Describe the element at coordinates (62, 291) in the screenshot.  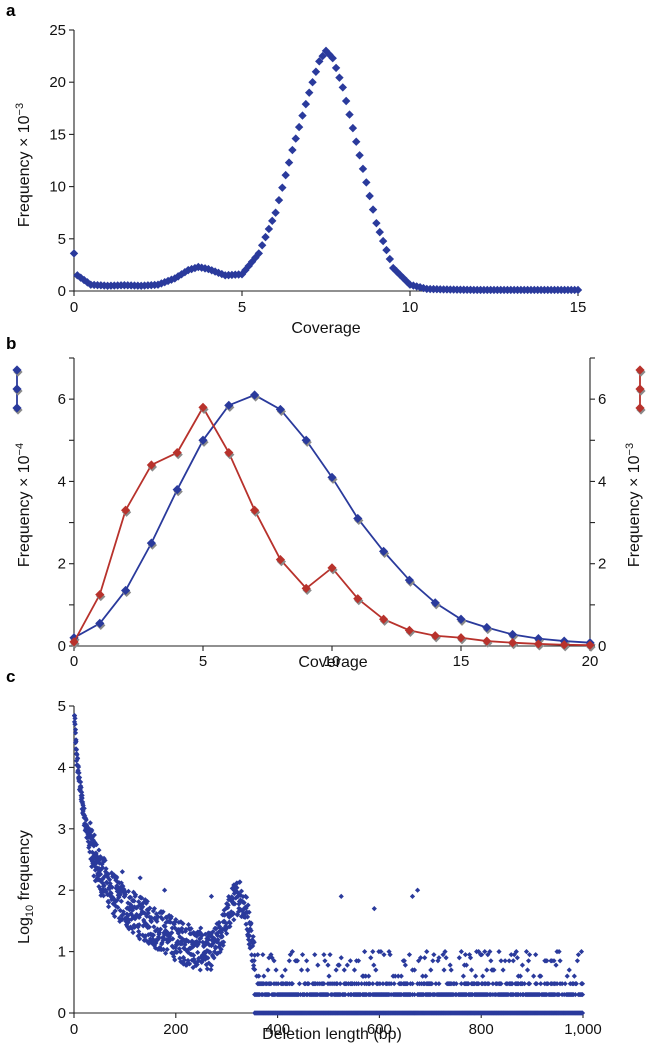
I see `panel-a-ytick-label: 0` at that location.